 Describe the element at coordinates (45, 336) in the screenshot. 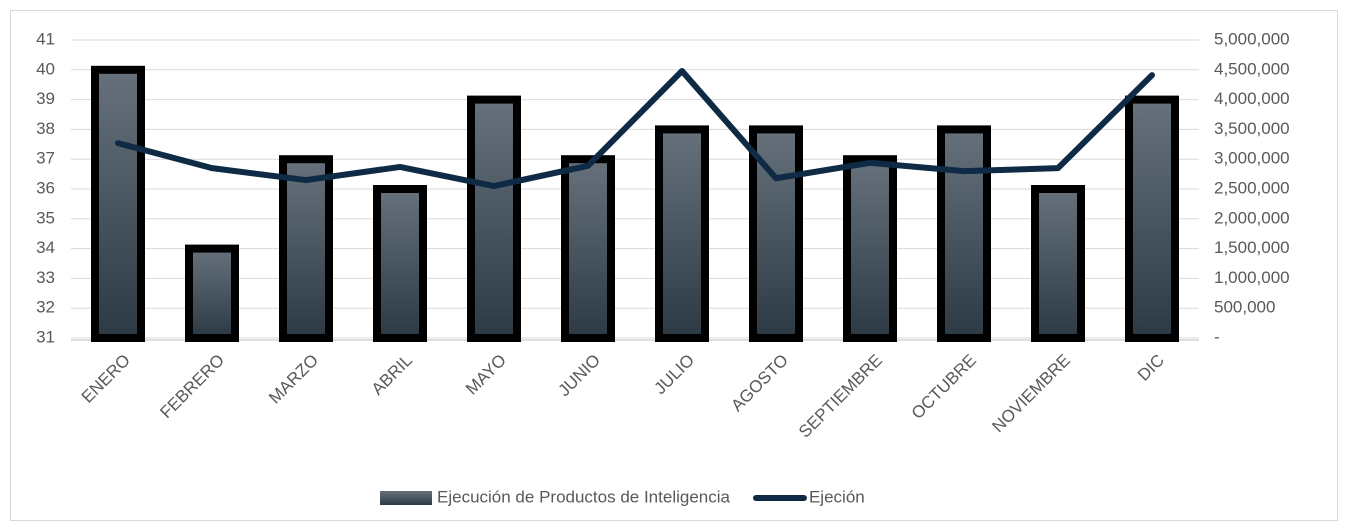

I see `y-tick-label: 31` at that location.